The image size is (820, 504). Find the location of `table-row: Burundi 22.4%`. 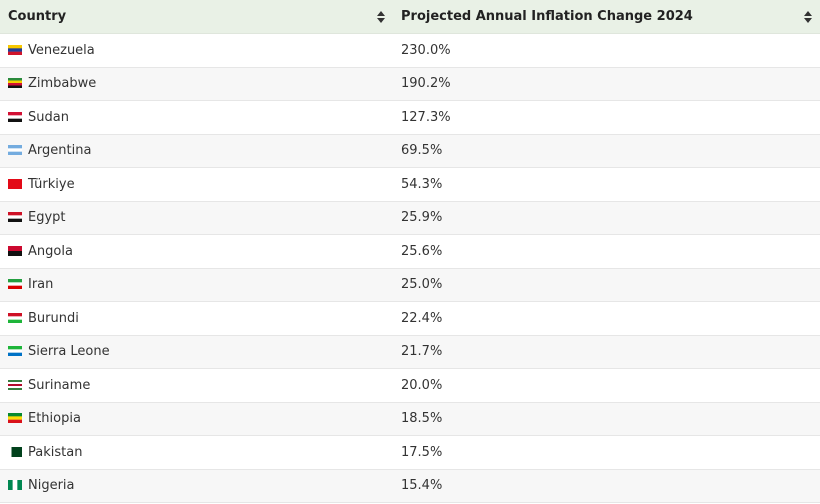

table-row: Burundi 22.4% is located at coordinates (410, 318).